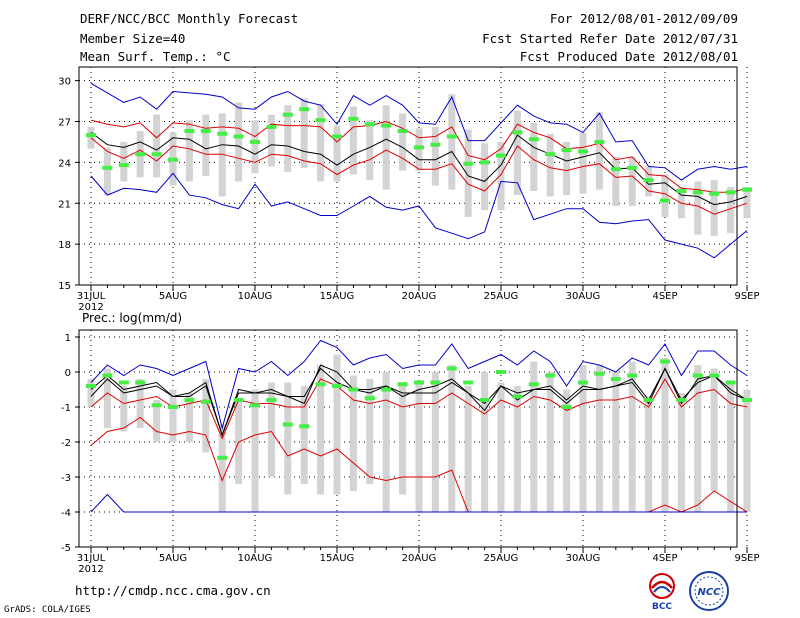 Image resolution: width=800 pixels, height=618 pixels. What do you see at coordinates (68, 338) in the screenshot?
I see `prec-ytick-label: 1` at bounding box center [68, 338].